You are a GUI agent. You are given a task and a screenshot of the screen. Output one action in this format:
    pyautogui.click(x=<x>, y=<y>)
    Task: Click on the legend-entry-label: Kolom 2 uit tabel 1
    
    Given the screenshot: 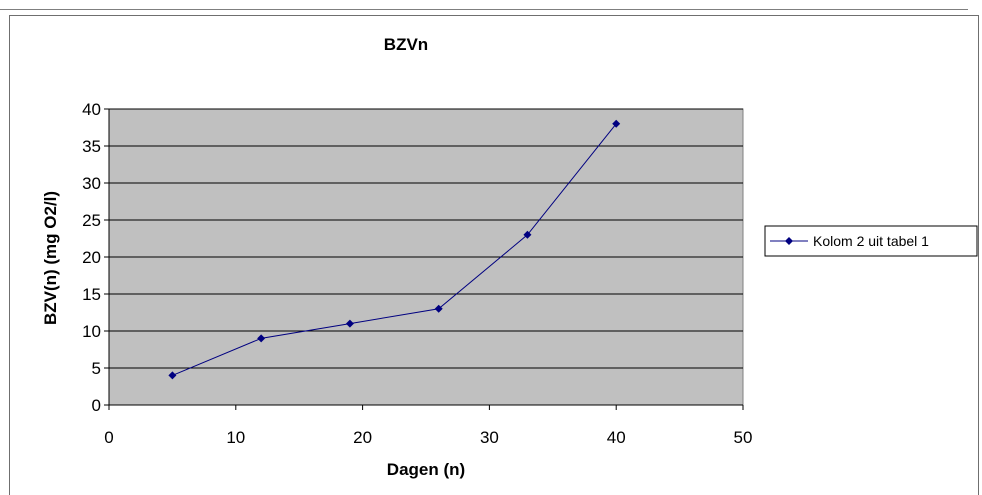 What is the action you would take?
    pyautogui.click(x=871, y=241)
    